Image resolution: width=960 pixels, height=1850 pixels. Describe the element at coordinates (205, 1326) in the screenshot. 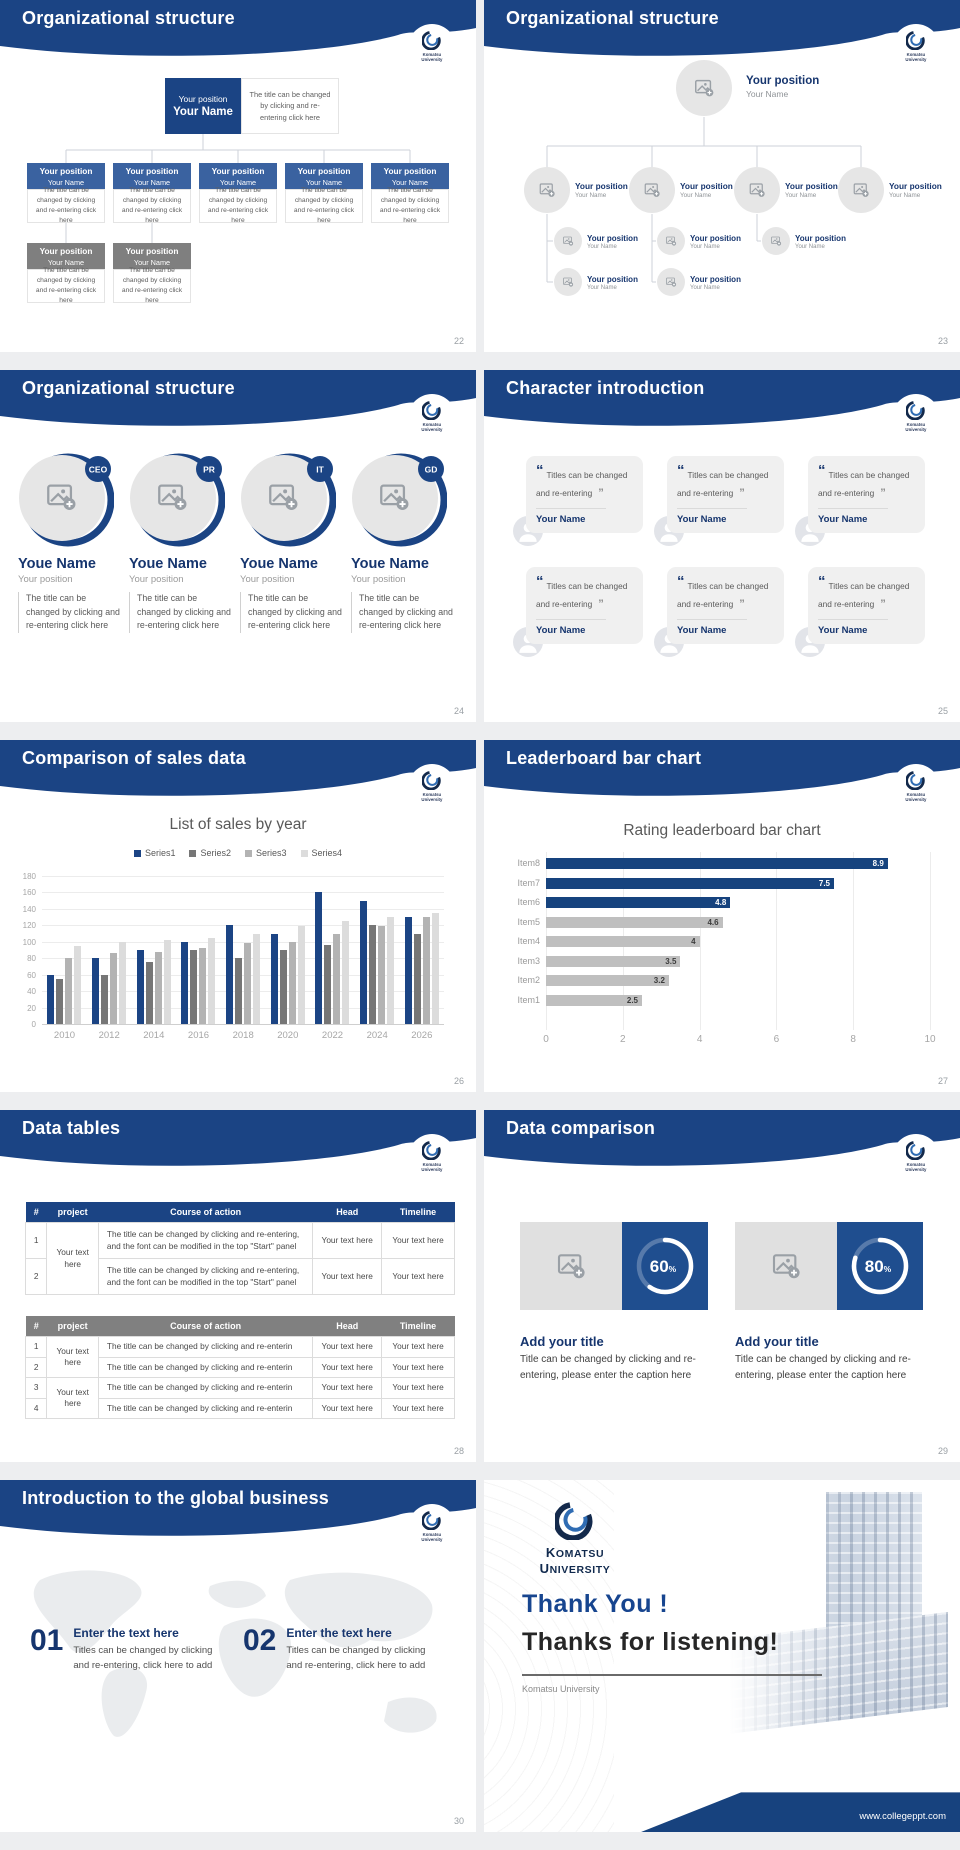

I see `table-header-cell: Course of action` at that location.